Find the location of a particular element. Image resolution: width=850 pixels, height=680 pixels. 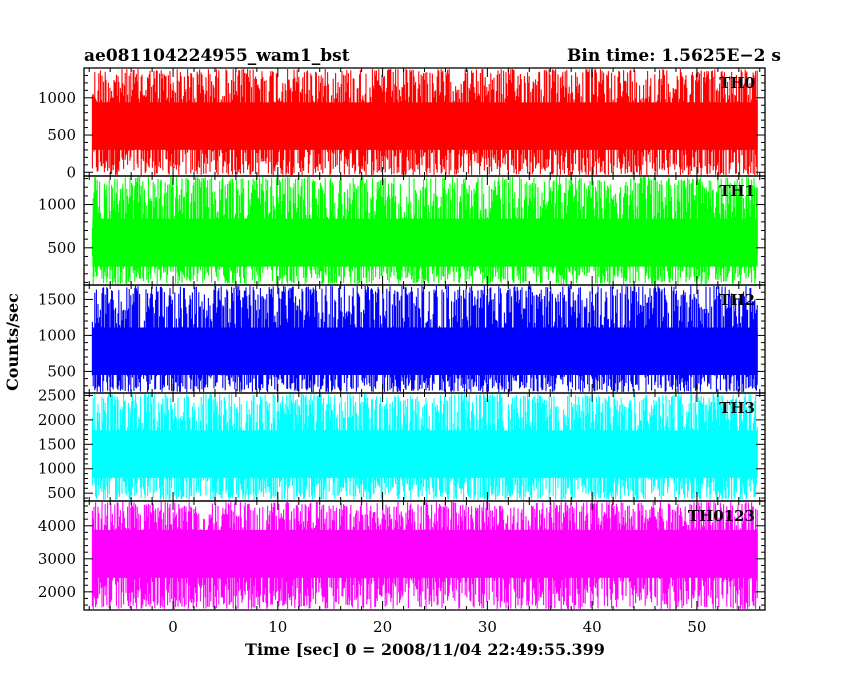

series-th3-core is located at coordinates (425, 454).